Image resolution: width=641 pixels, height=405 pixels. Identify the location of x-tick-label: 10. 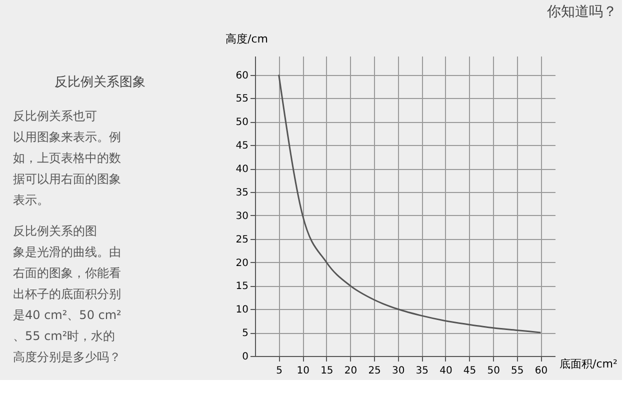
(303, 371).